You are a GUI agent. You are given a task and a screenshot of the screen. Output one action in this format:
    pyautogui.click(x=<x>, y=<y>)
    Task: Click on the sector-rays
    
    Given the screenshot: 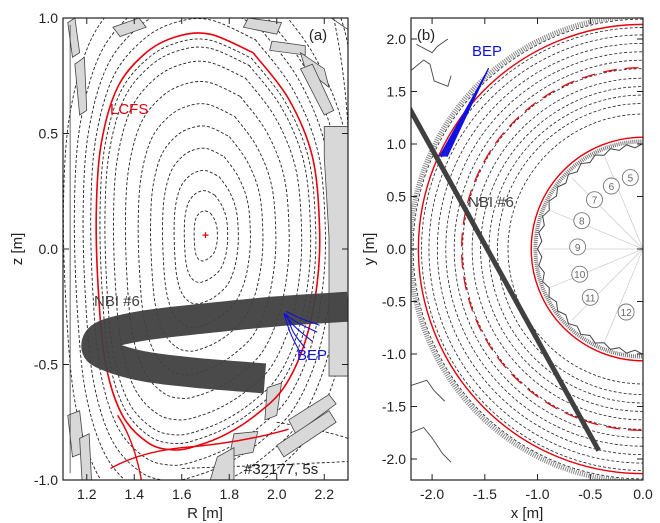 What is the action you would take?
    pyautogui.click(x=592, y=249)
    